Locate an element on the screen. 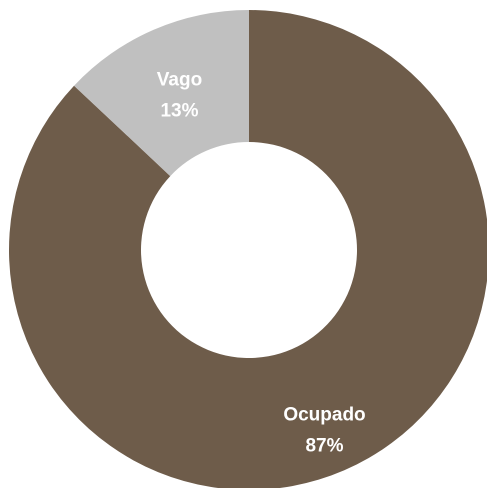 The width and height of the screenshot is (487, 493). slice-vago is located at coordinates (161, 93).